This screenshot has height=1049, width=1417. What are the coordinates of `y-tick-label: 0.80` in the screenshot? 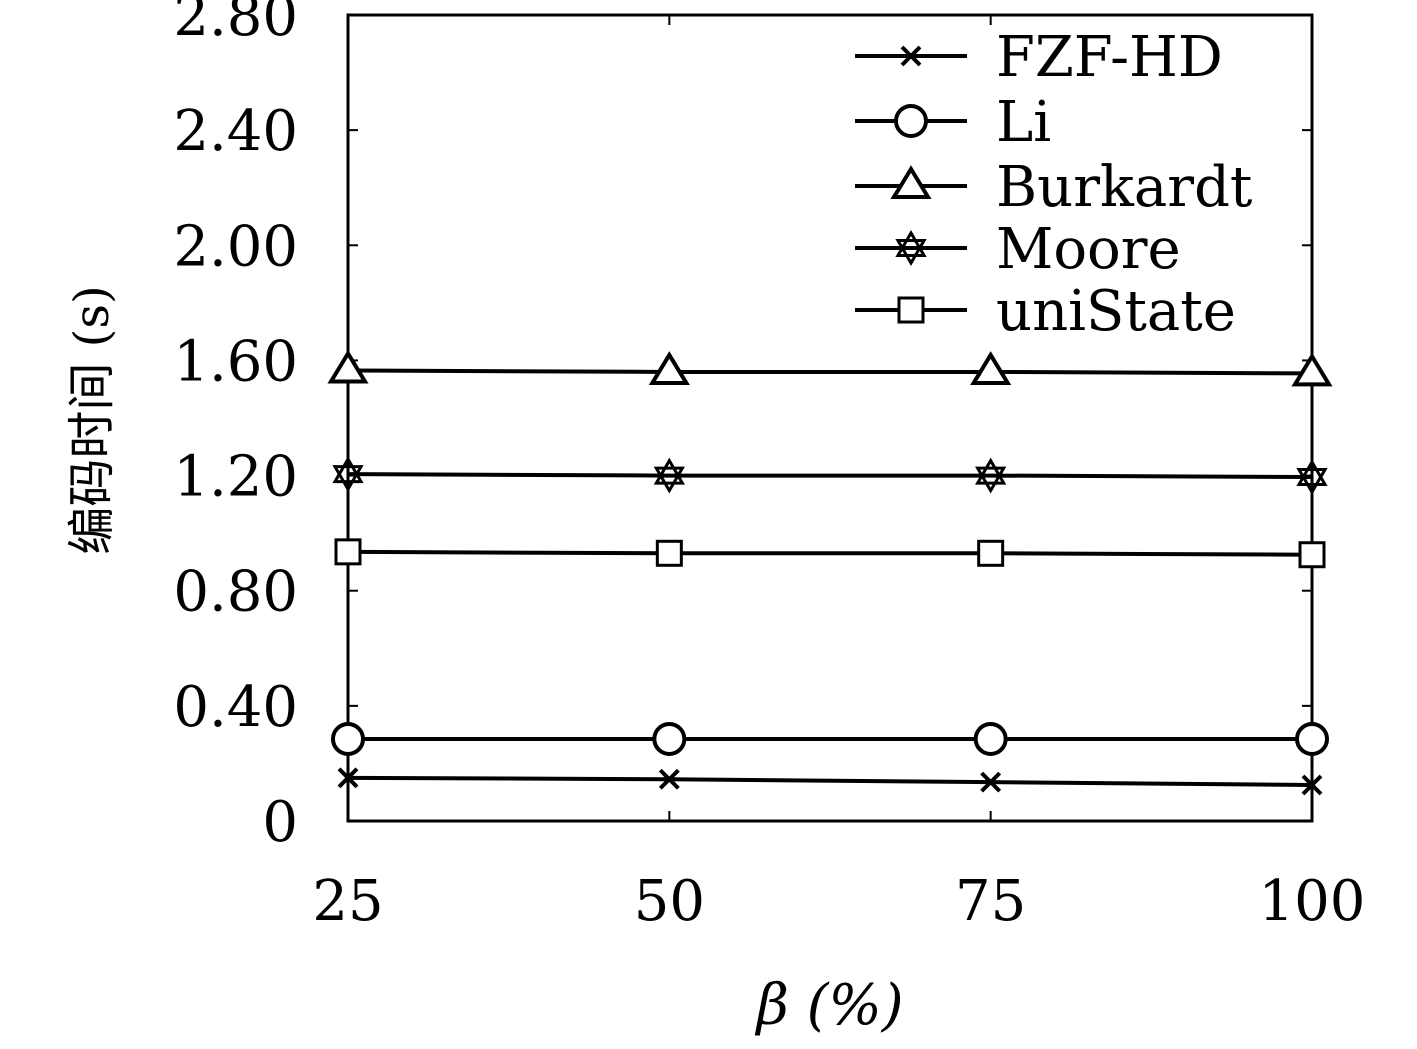 It's located at (235, 592).